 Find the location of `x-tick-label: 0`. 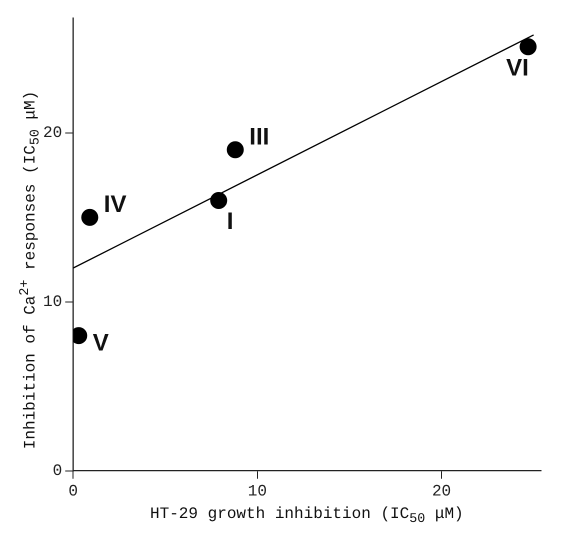

x-tick-label: 0 is located at coordinates (73, 491).